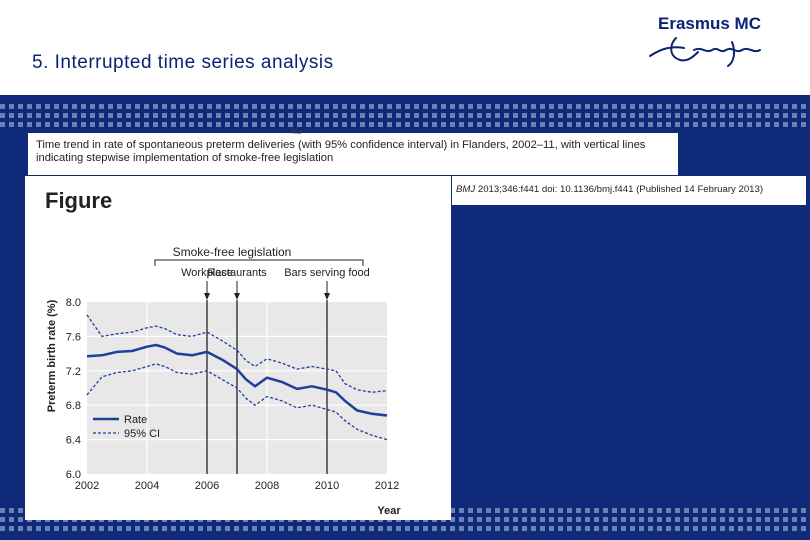  I want to click on y-tick-label: 8.0, so click(73, 303).